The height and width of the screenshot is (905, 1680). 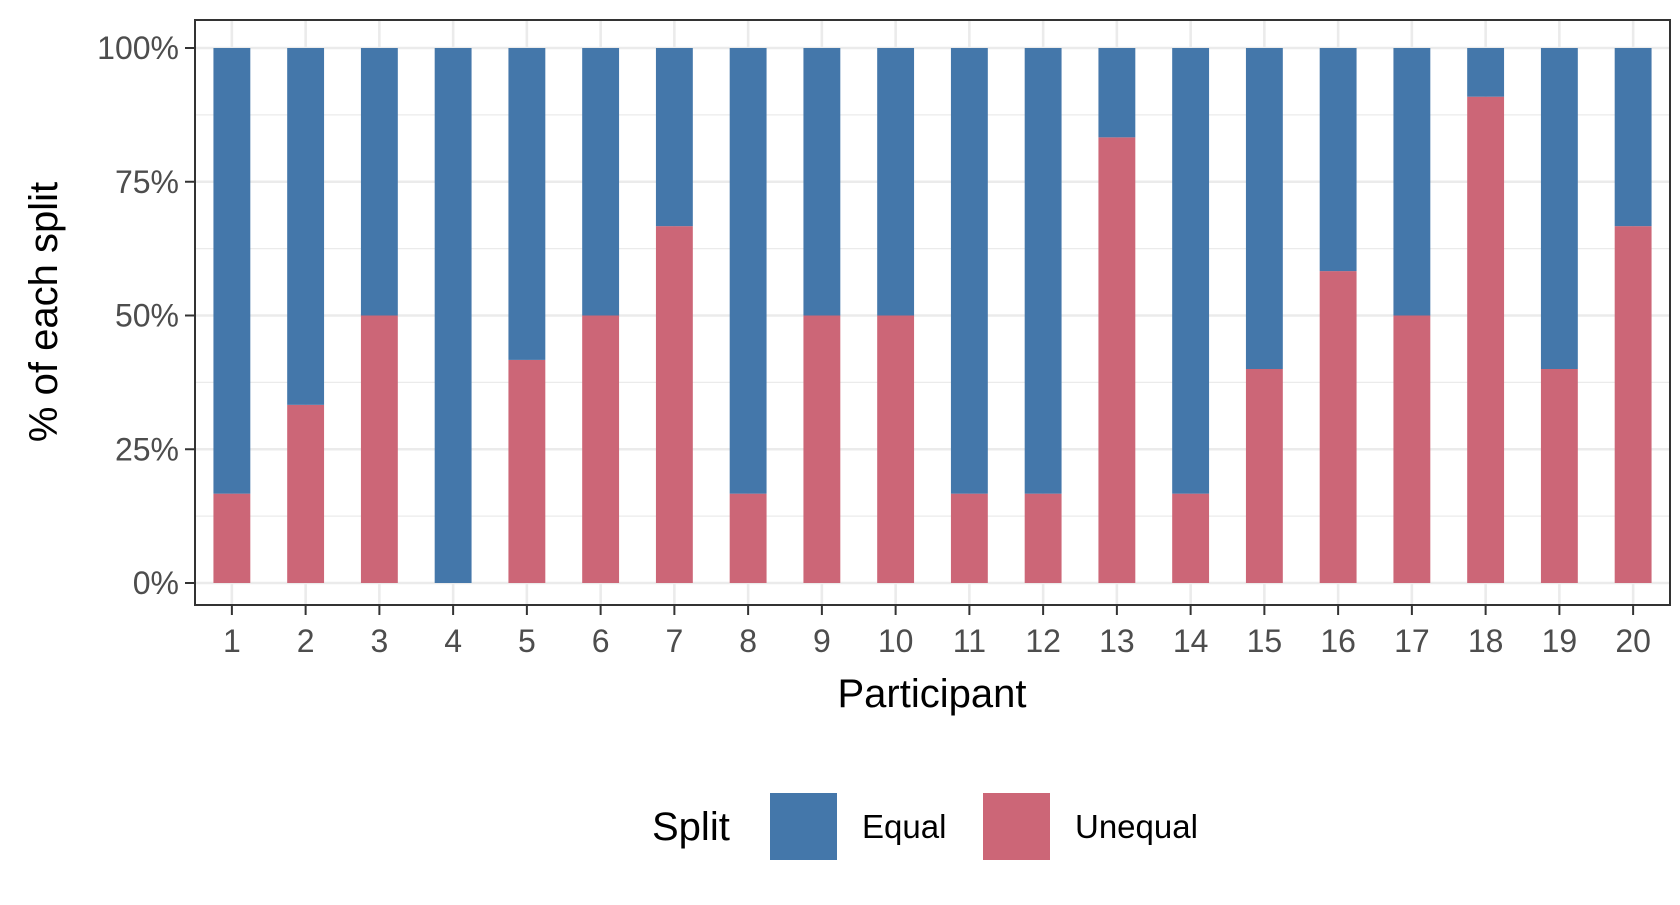 I want to click on x-tick-label: 2, so click(x=306, y=641).